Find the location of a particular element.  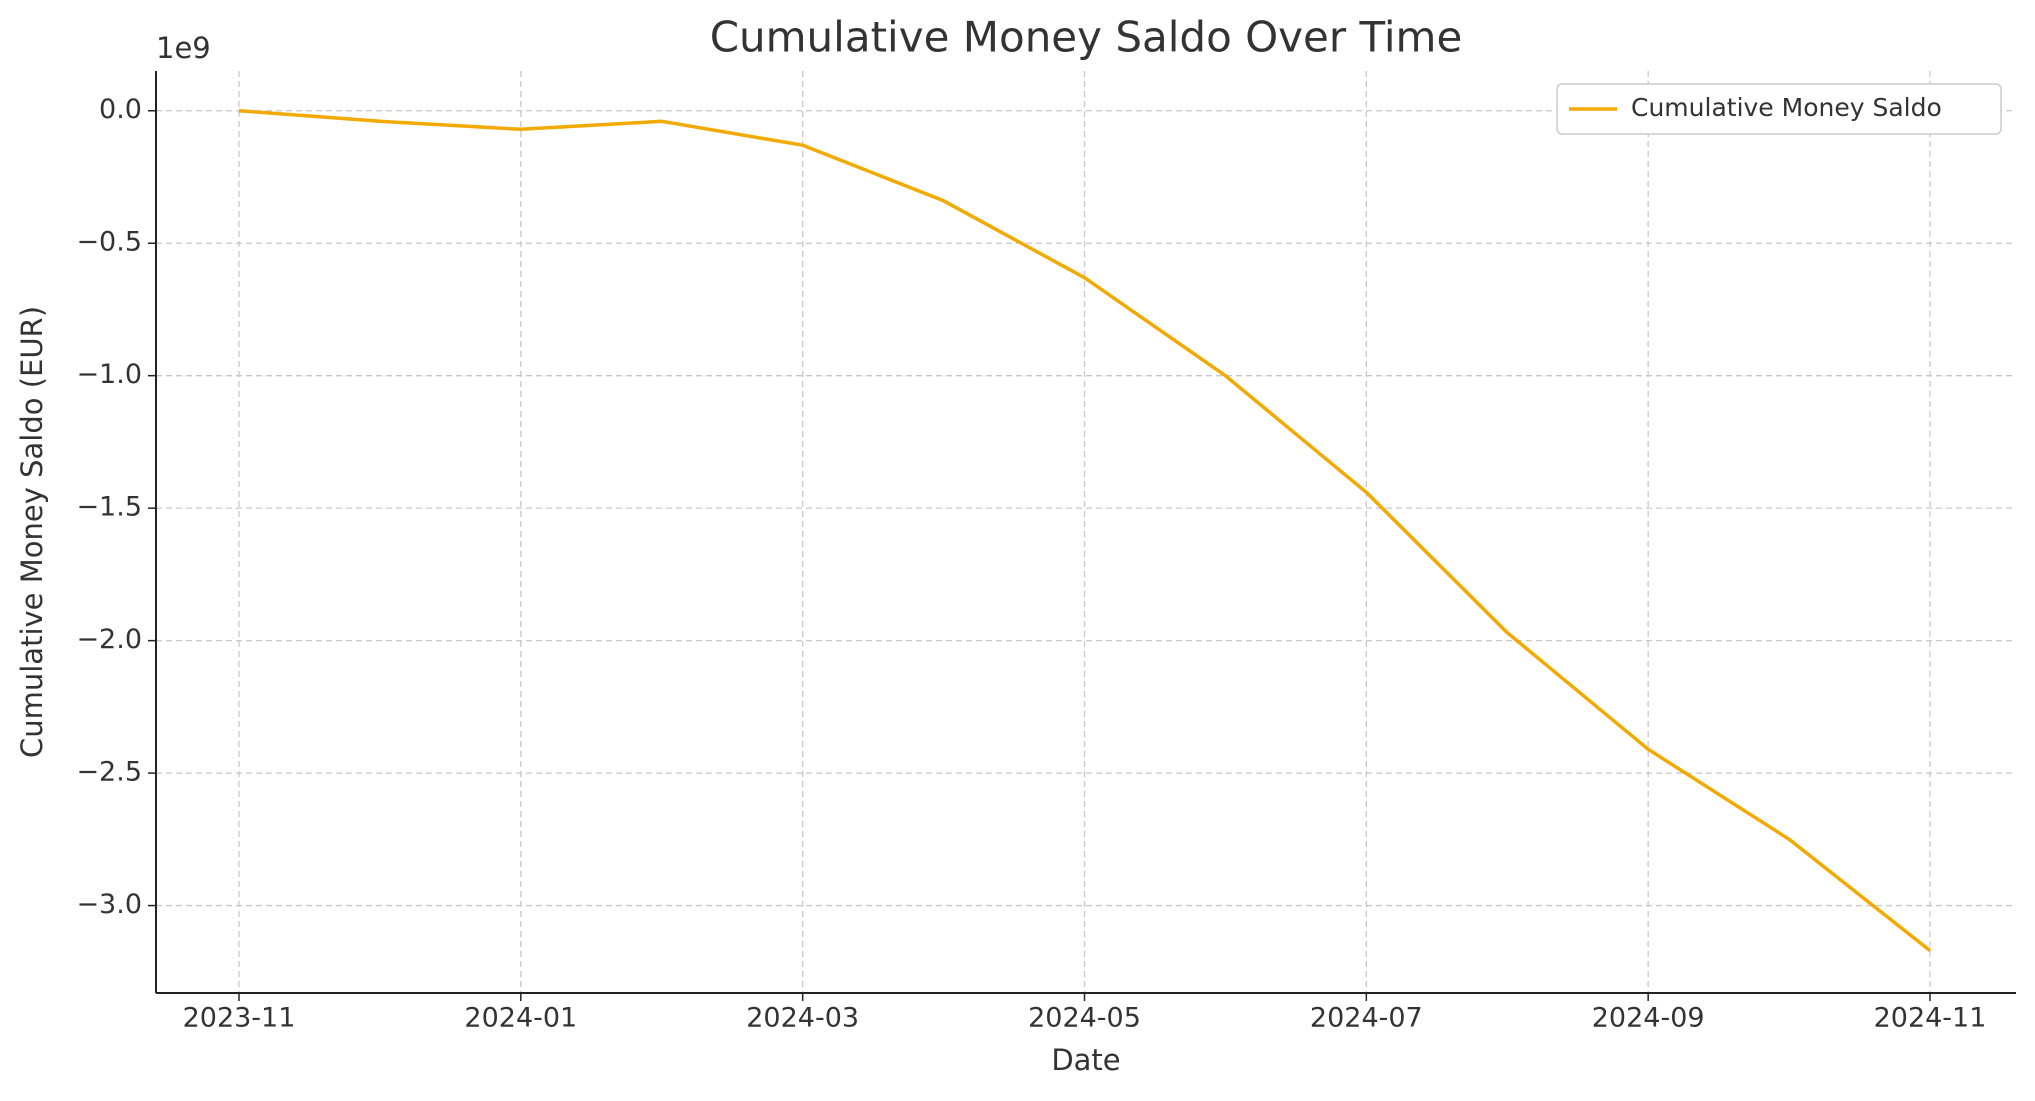

y-tick-label: −1.5 is located at coordinates (109, 507).